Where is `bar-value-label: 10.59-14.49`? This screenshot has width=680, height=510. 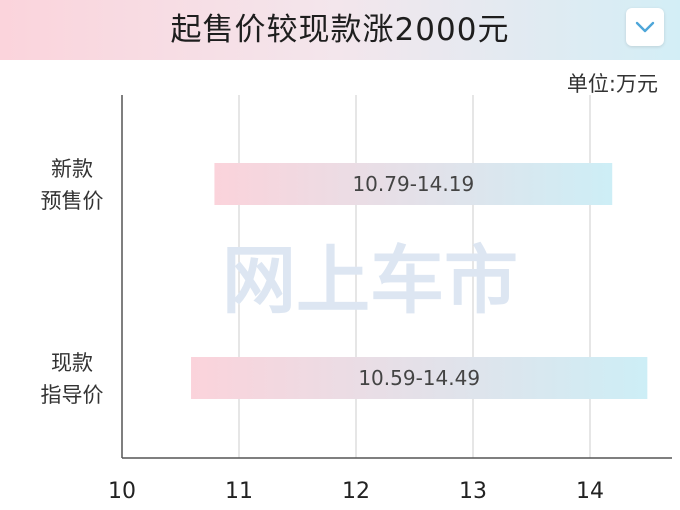 bar-value-label: 10.59-14.49 is located at coordinates (419, 378).